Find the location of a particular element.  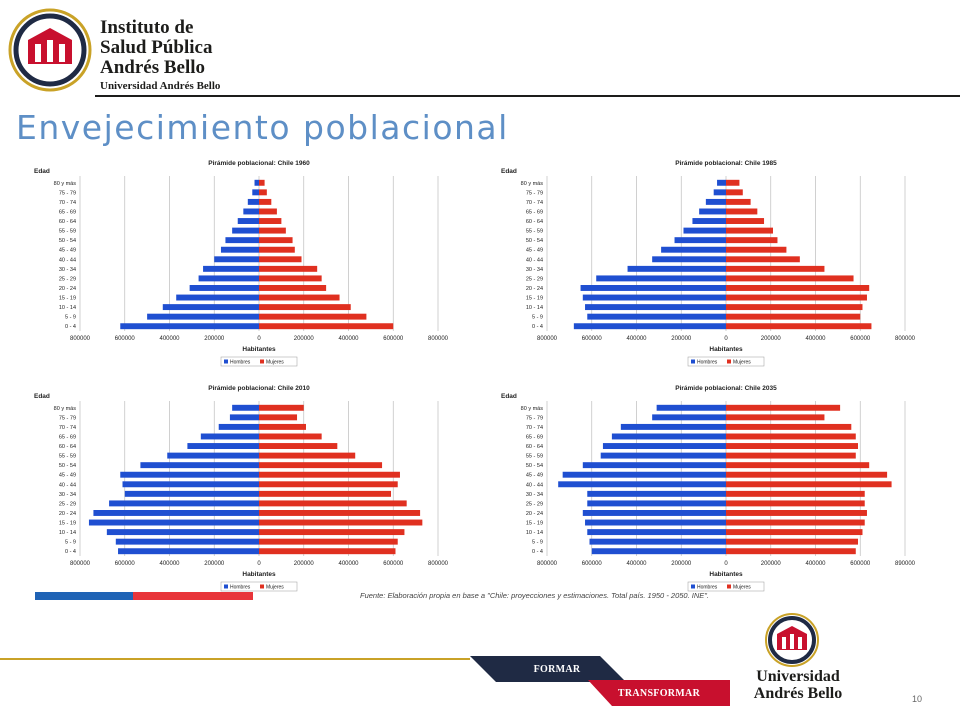

transformar-label: TRANSFORMAR is located at coordinates (659, 693).